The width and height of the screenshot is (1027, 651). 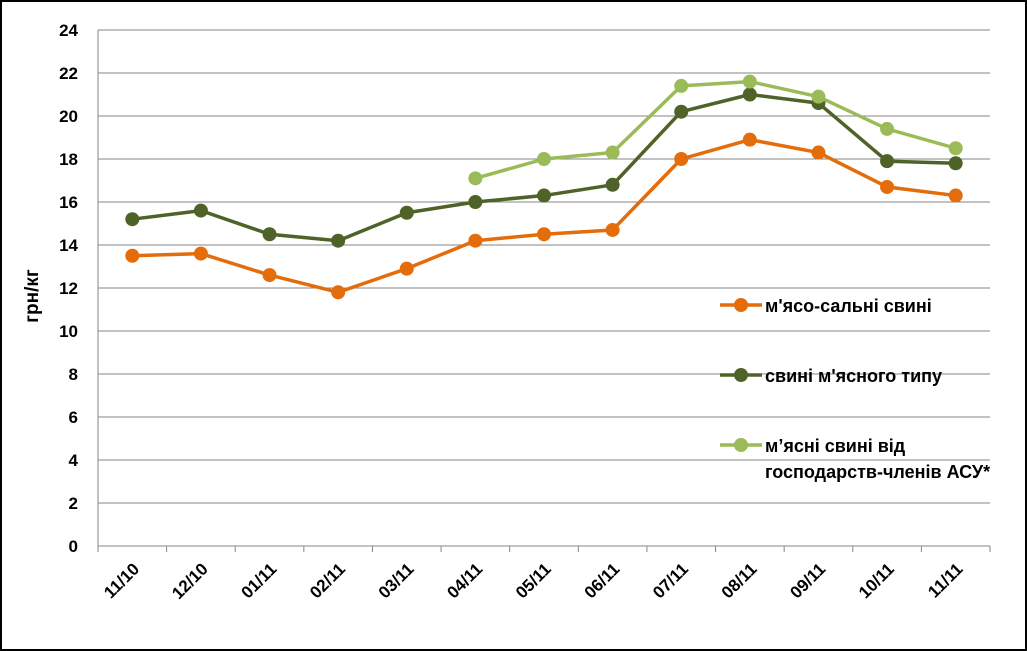 I want to click on x-tick-label: 06/11, so click(x=602, y=580).